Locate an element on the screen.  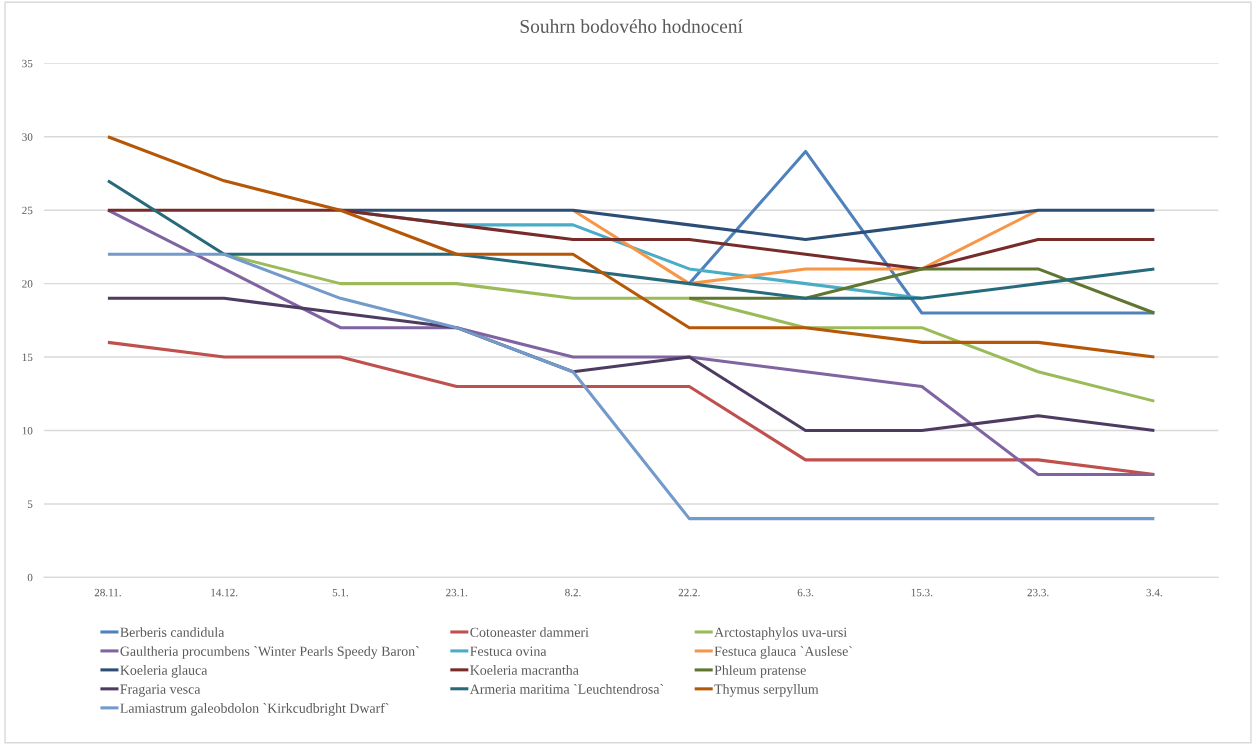
x-tick-label: 6.3. is located at coordinates (805, 592).